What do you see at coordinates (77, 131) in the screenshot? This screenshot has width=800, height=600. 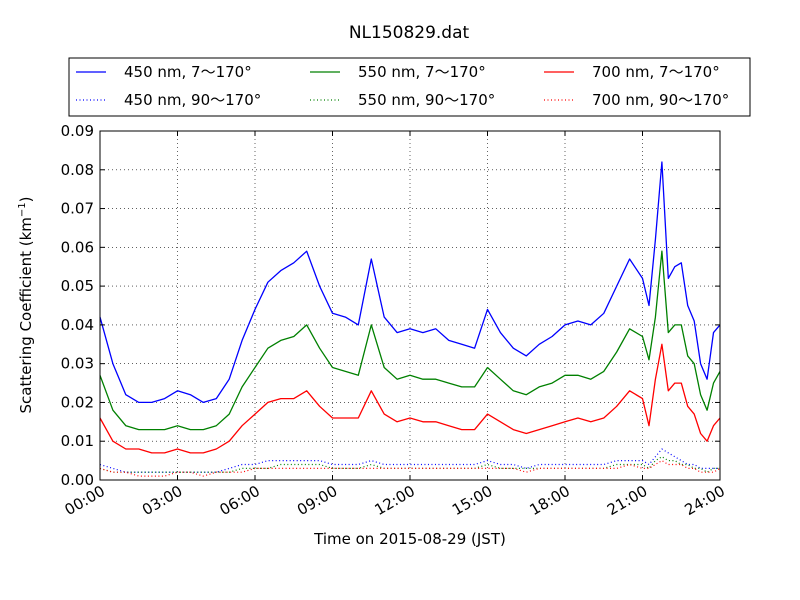 I see `y-tick-label: 0.09` at bounding box center [77, 131].